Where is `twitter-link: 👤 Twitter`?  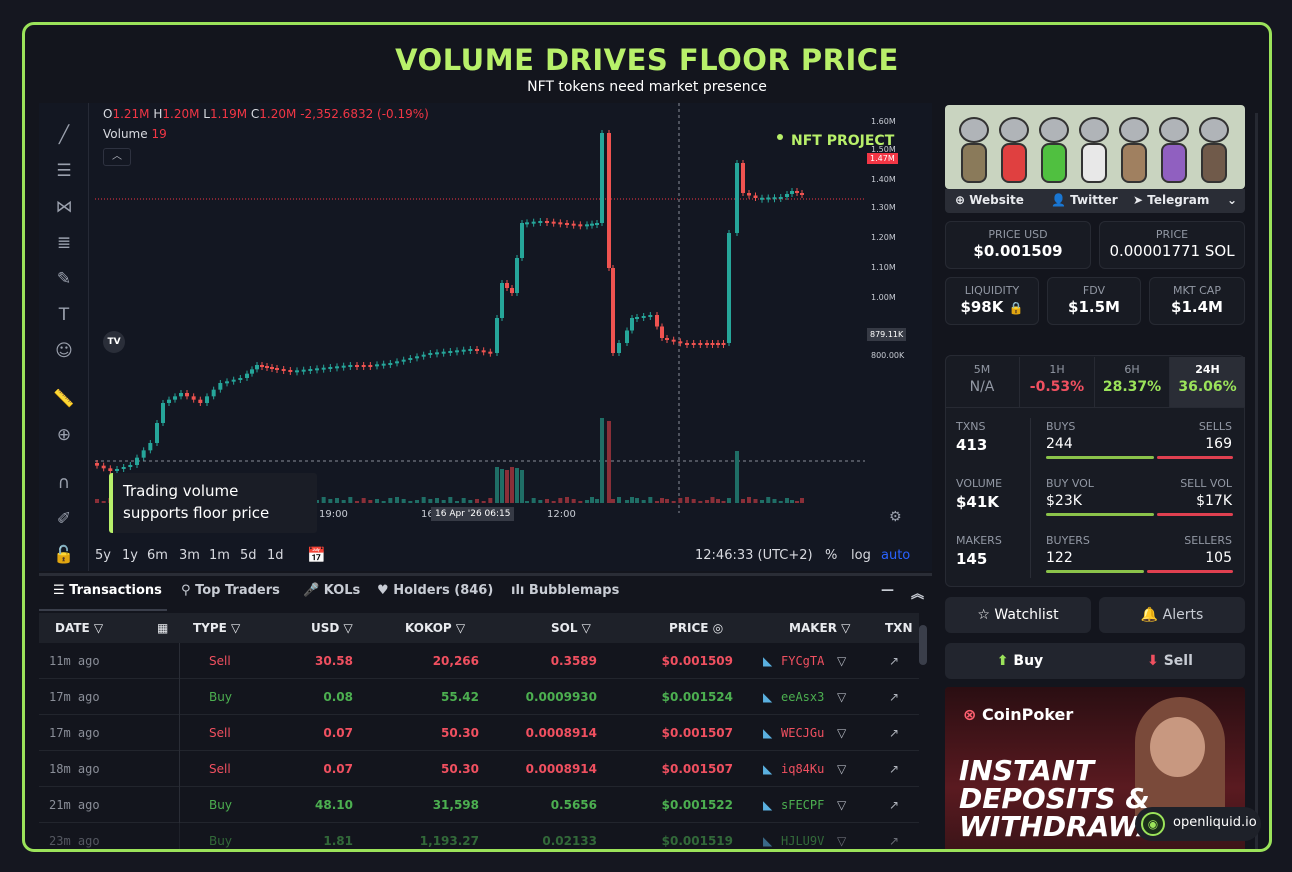
twitter-link: 👤 Twitter is located at coordinates (1084, 200).